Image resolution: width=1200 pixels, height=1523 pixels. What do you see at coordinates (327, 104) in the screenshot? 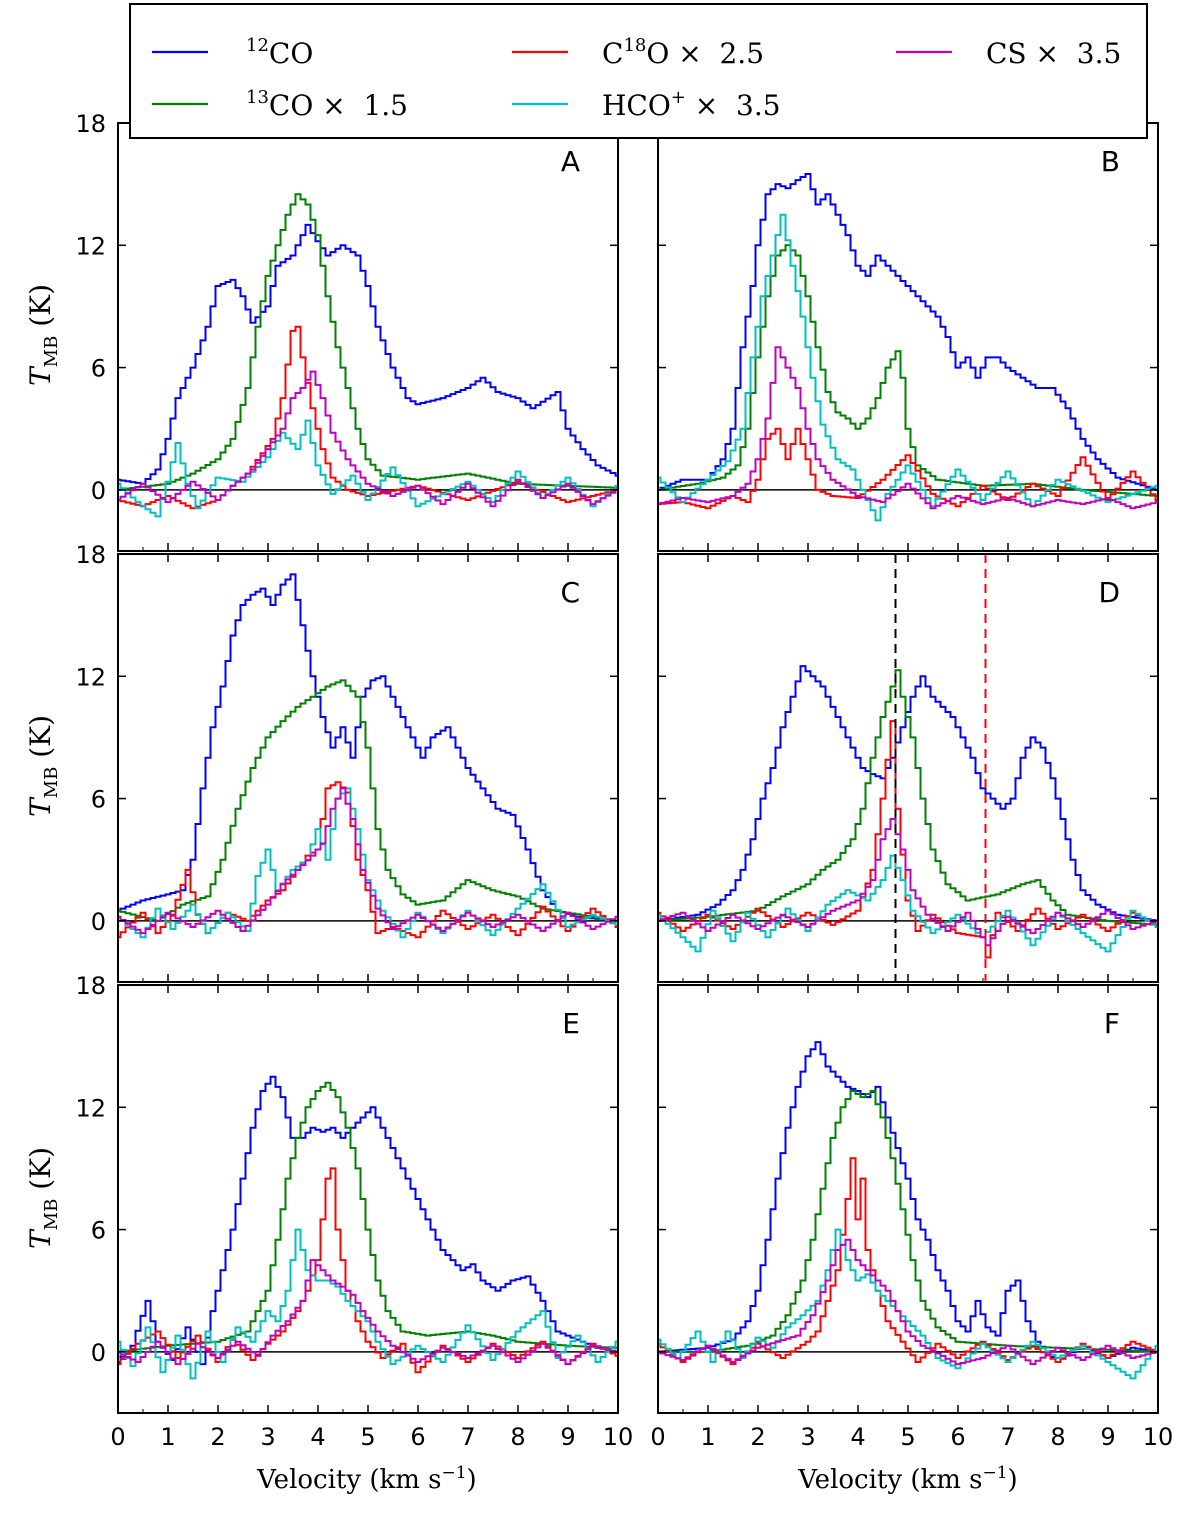
I see `legend-label-13co: 13CO × 1.5` at bounding box center [327, 104].